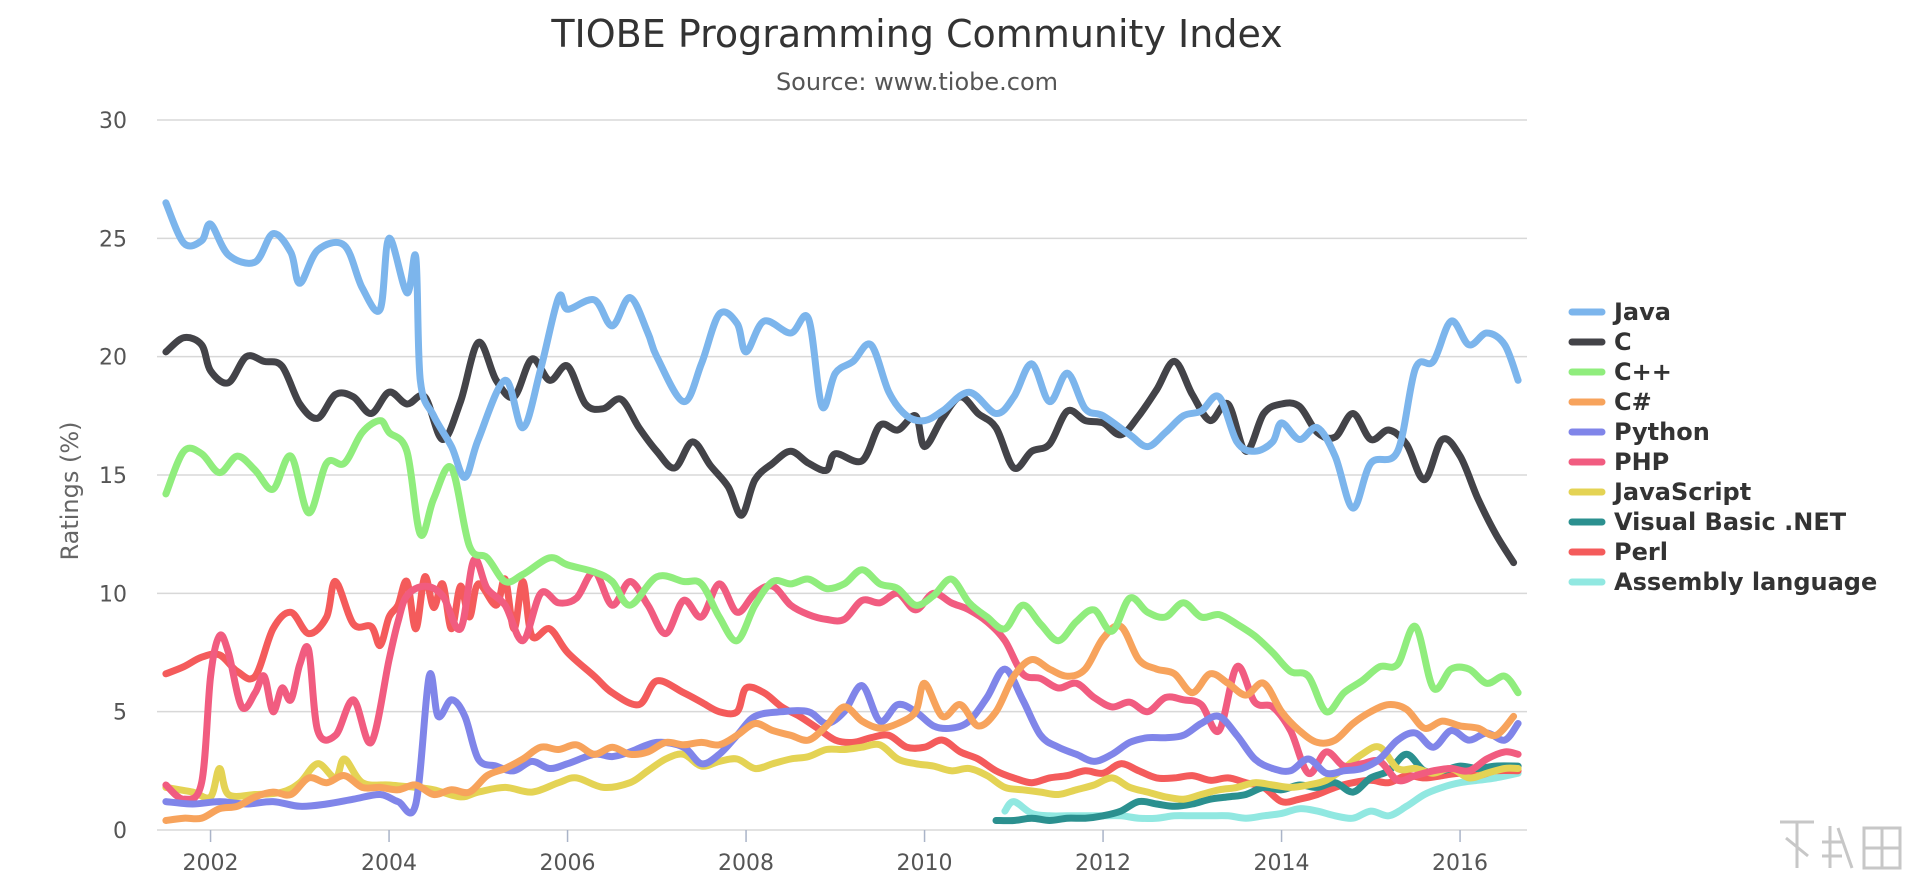  What do you see at coordinates (1681, 492) in the screenshot?
I see `legend-label: JavaScript` at bounding box center [1681, 492].